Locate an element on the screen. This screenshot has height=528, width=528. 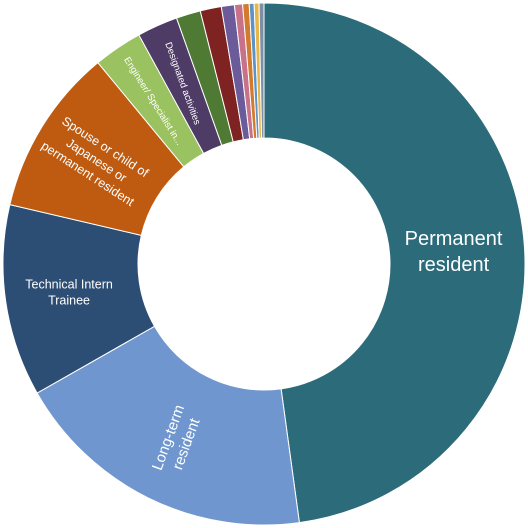
slice-label-line: Permanent is located at coordinates (454, 239).